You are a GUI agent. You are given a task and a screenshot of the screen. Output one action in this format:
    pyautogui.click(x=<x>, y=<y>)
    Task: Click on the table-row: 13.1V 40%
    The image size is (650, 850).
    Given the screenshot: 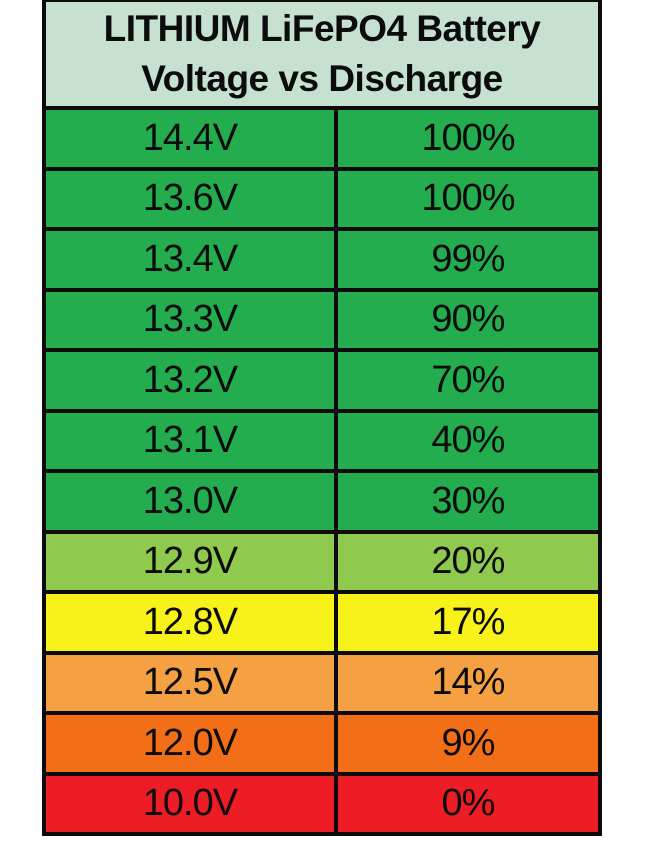 What is the action you would take?
    pyautogui.click(x=322, y=440)
    